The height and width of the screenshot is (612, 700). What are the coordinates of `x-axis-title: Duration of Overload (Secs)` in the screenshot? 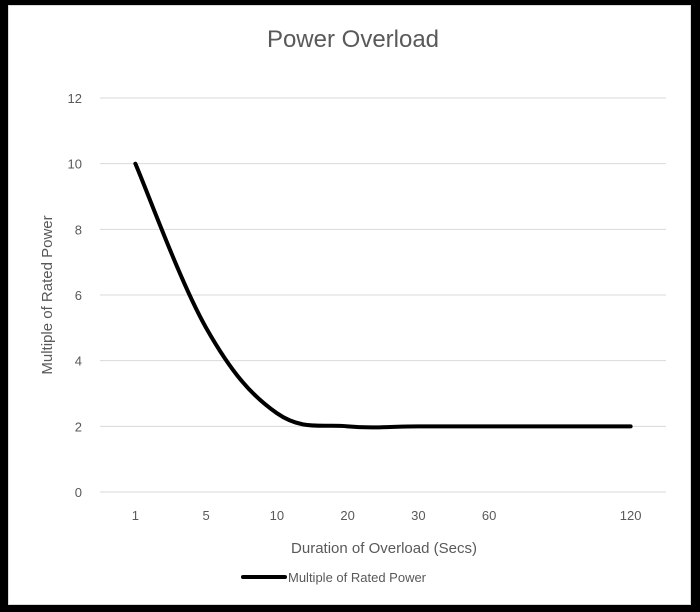 It's located at (384, 548).